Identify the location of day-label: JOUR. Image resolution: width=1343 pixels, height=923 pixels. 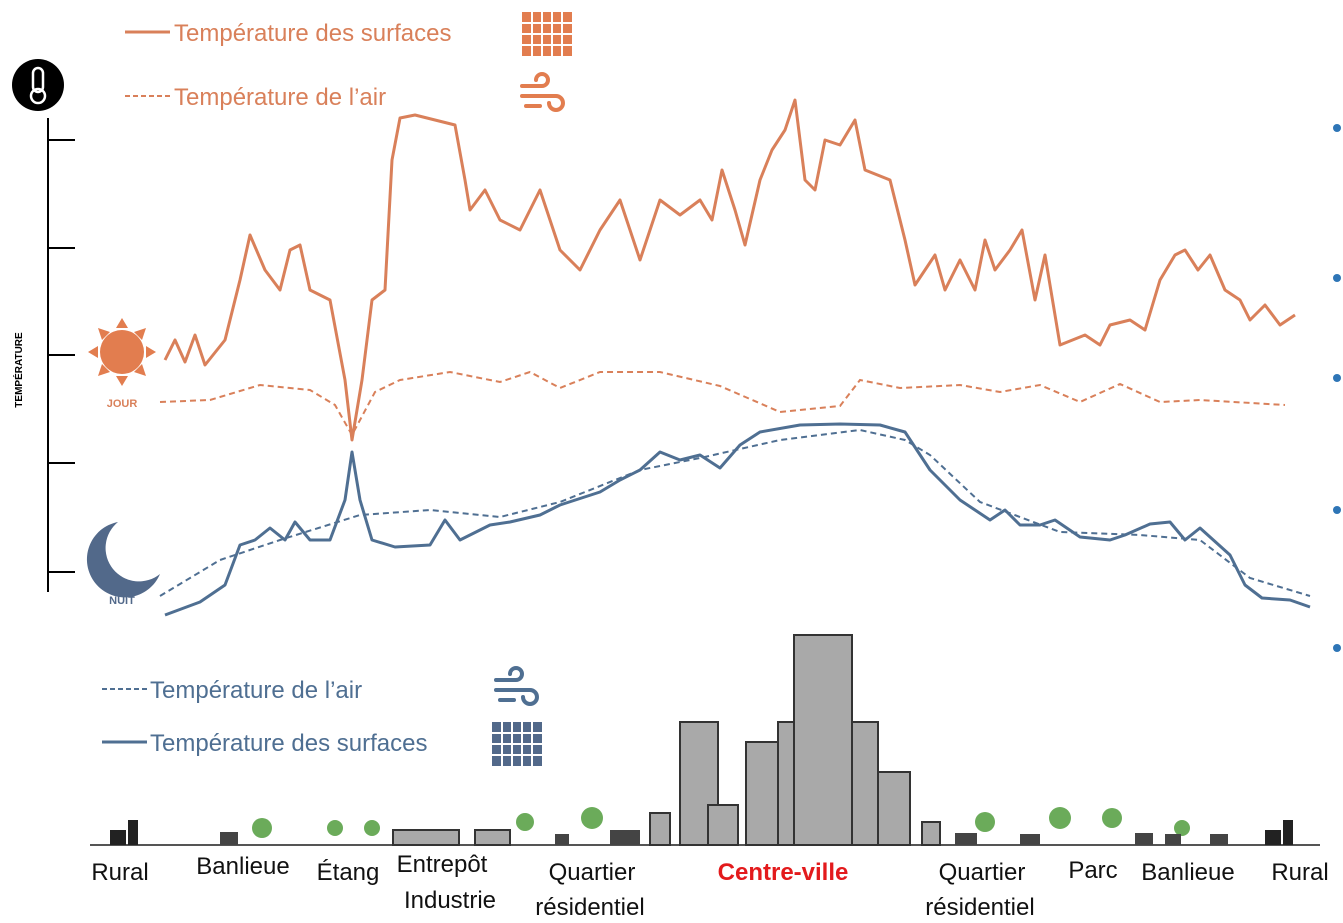
(122, 404).